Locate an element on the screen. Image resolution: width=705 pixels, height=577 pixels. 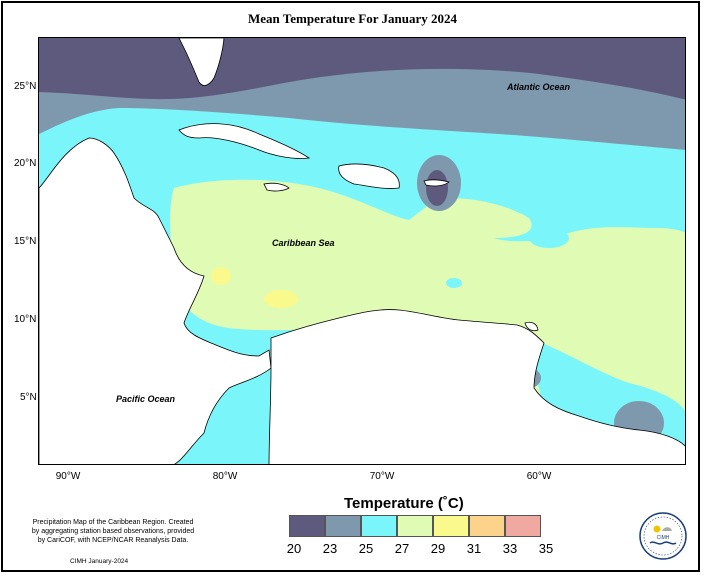
legend-title: Temperature (˚C) is located at coordinates (404, 503).